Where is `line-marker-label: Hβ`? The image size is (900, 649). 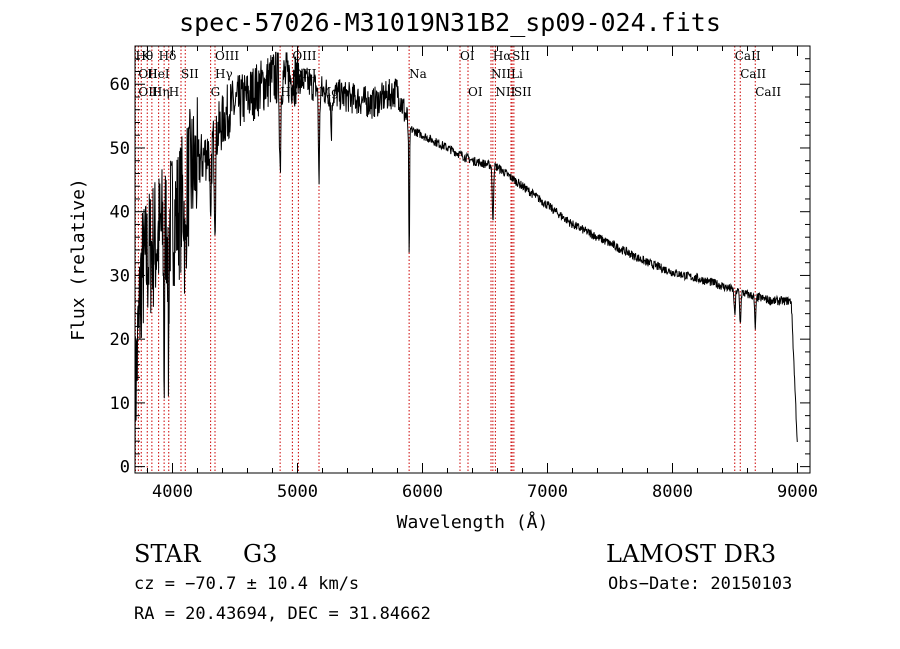 line-marker-label: Hβ is located at coordinates (288, 92).